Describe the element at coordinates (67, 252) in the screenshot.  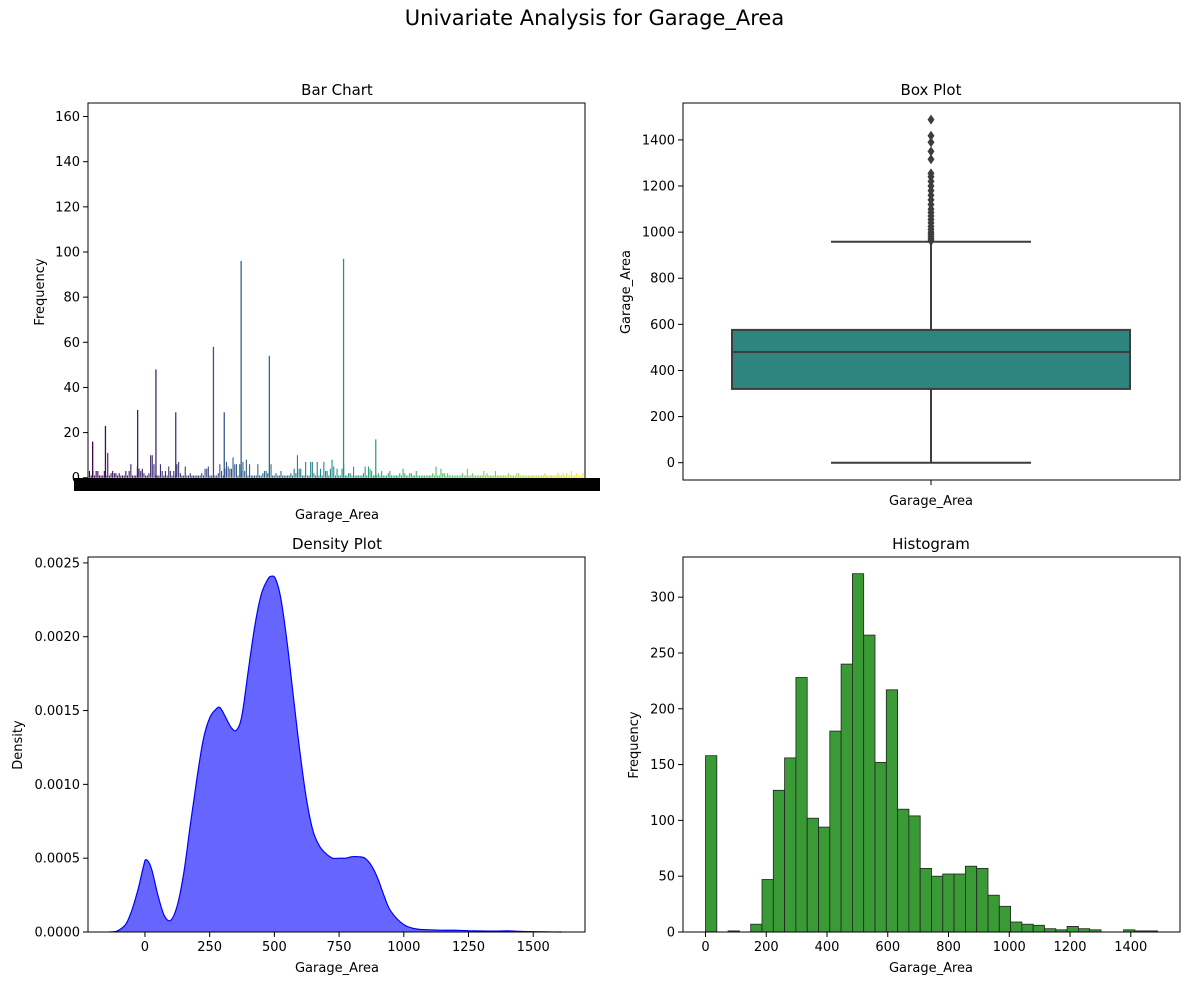
I see `y-tick-label: 100` at that location.